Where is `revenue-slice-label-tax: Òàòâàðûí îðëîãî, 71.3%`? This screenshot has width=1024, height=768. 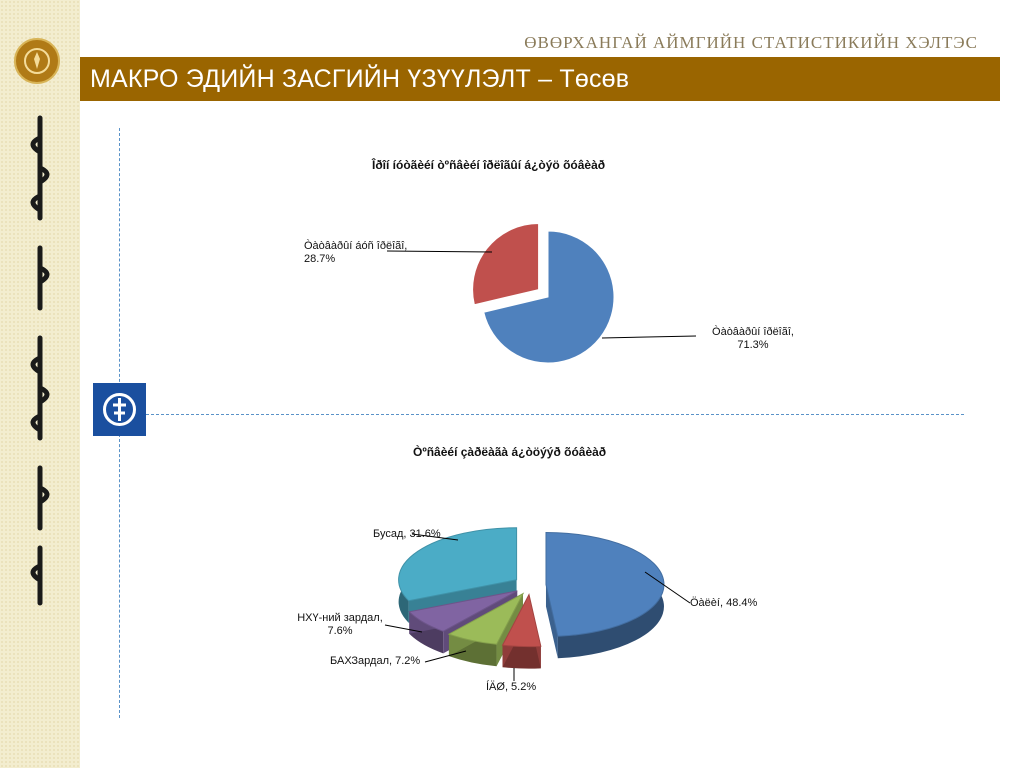 revenue-slice-label-tax: Òàòâàðûí îðëîãî, 71.3% is located at coordinates (753, 338).